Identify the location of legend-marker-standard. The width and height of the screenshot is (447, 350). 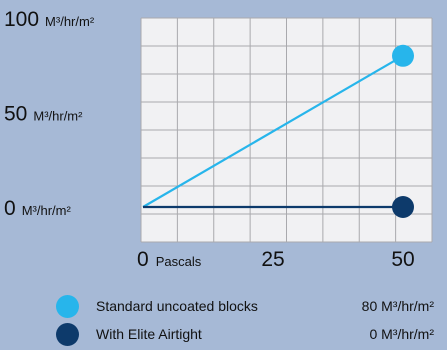
(67, 306).